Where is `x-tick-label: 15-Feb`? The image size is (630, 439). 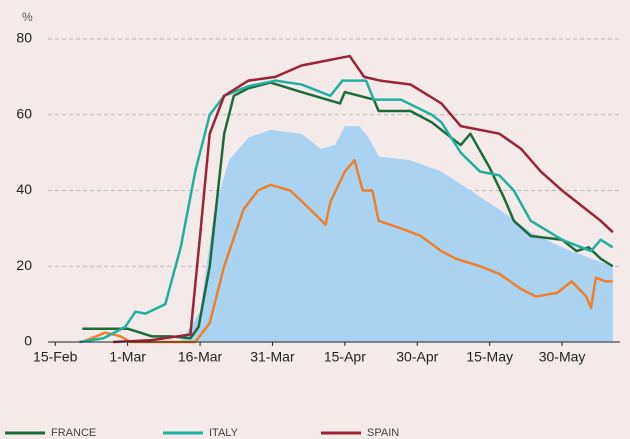
x-tick-label: 15-Feb is located at coordinates (55, 357).